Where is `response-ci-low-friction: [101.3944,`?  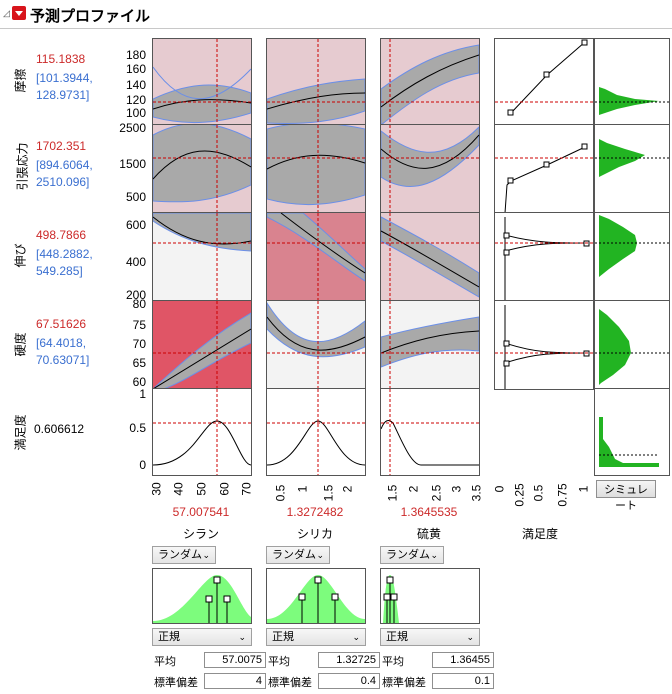
response-ci-low-friction: [101.3944, is located at coordinates (64, 78).